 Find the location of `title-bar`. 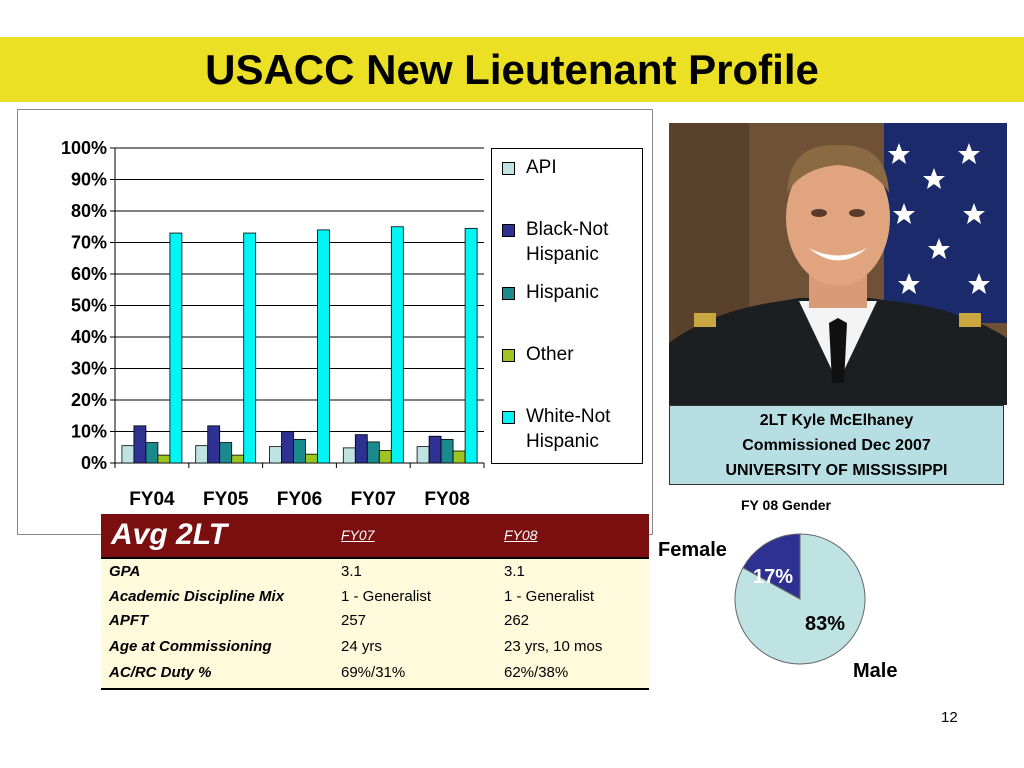

title-bar is located at coordinates (512, 69).